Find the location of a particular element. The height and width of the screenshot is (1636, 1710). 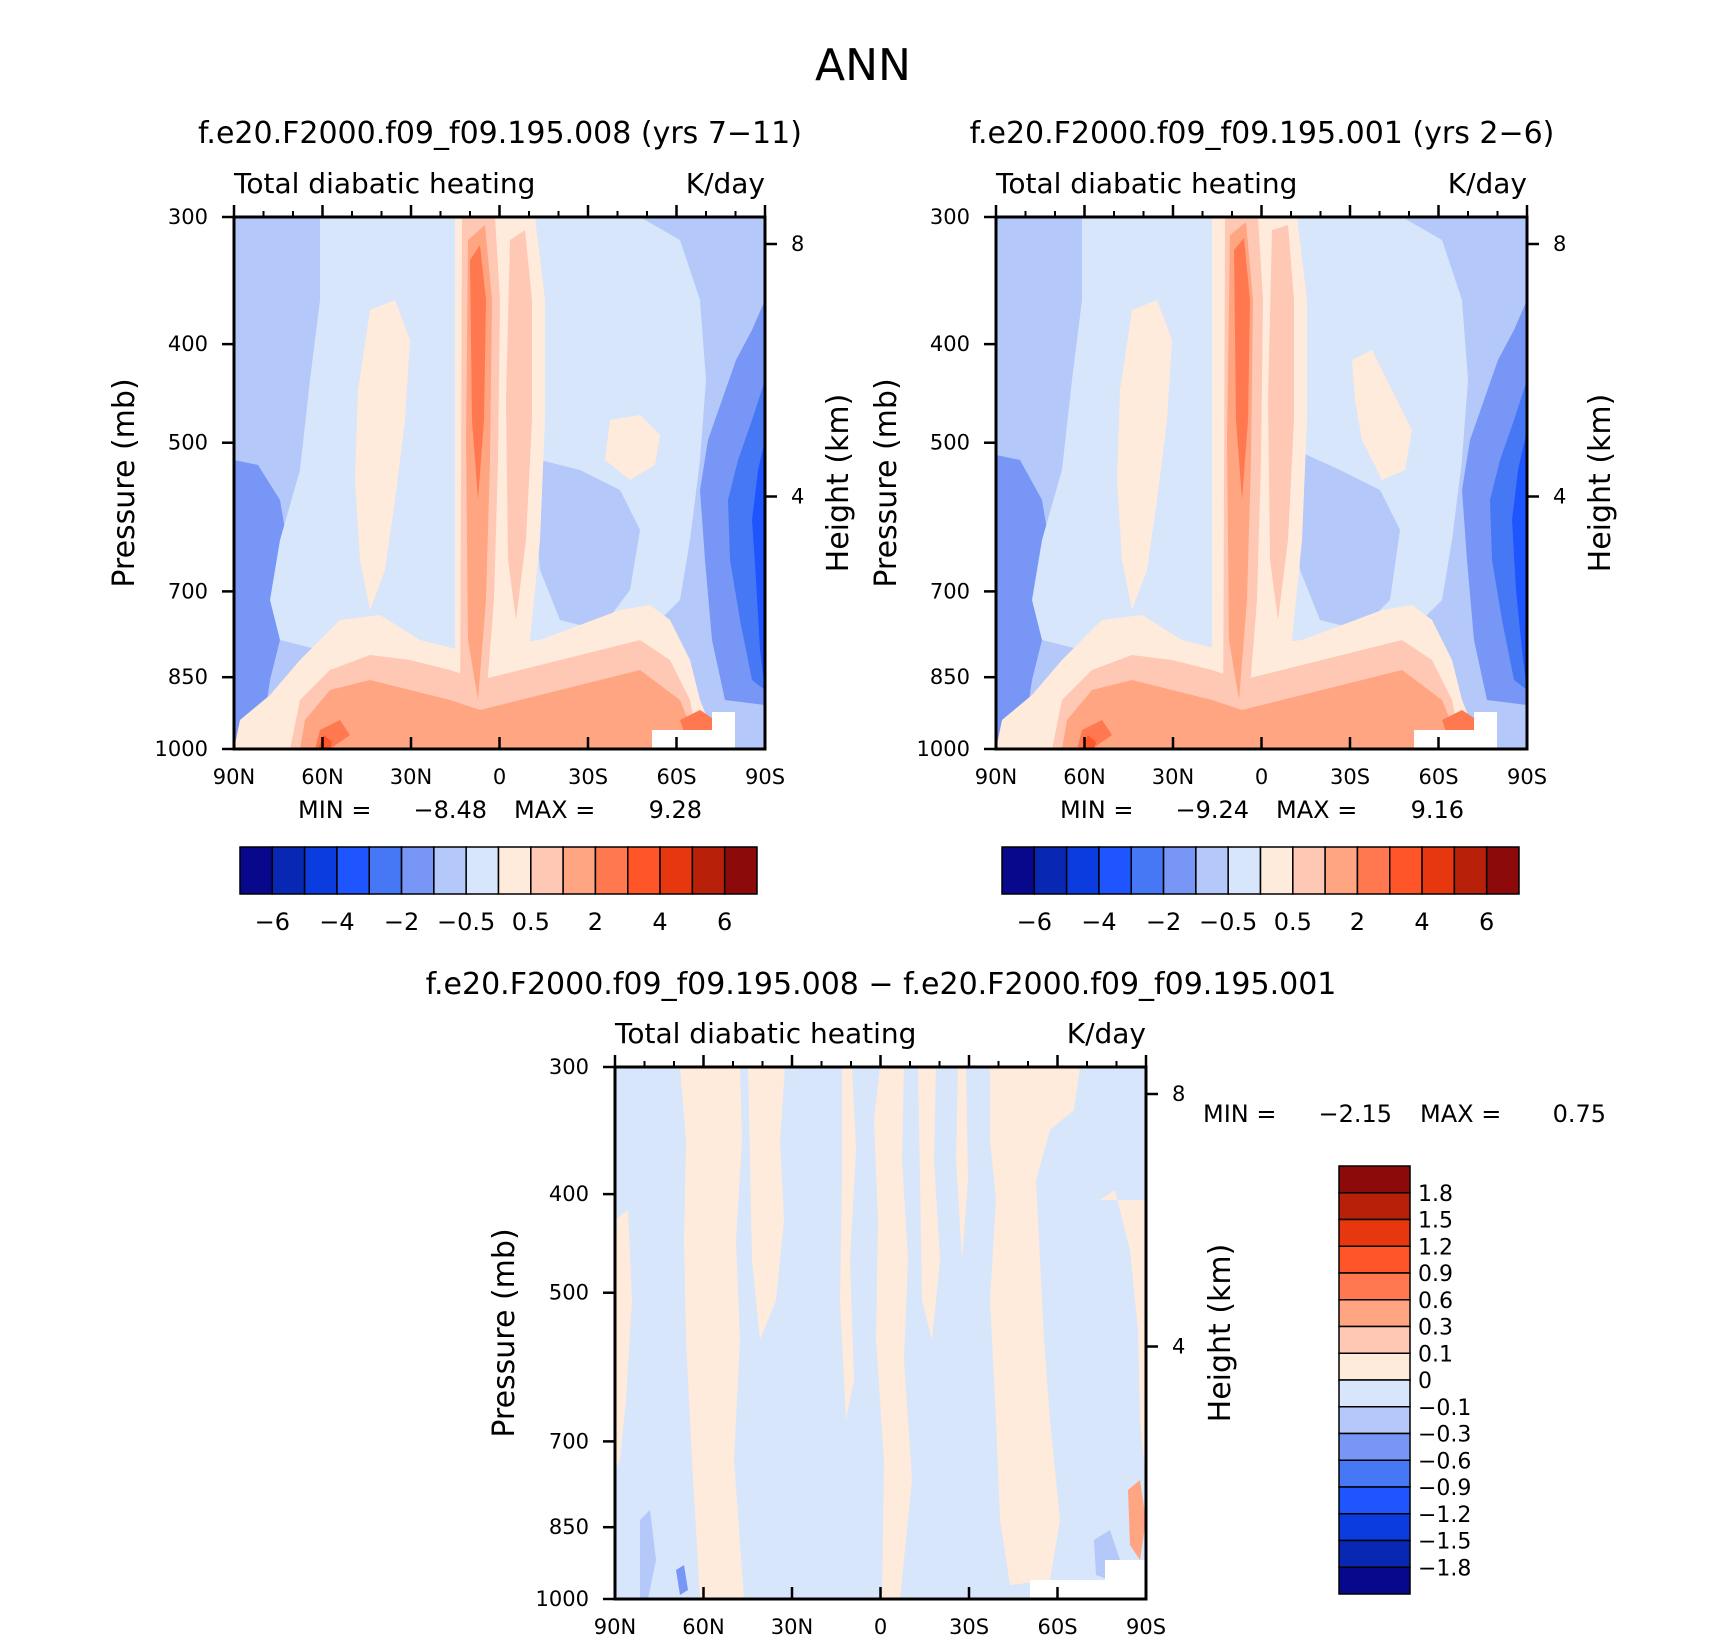

panel-left-max-value: 9.28 is located at coordinates (675, 810).